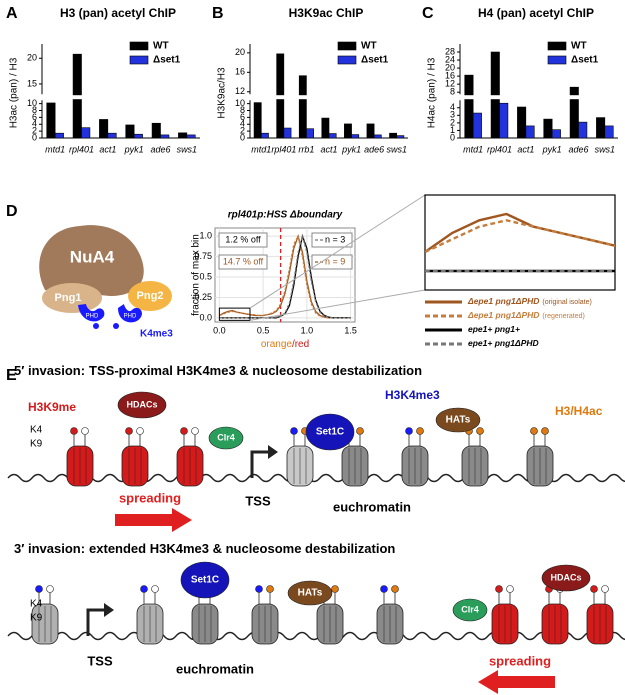 This screenshot has height=695, width=625. Describe the element at coordinates (36, 444) in the screenshot. I see `k9-label: K9` at that location.